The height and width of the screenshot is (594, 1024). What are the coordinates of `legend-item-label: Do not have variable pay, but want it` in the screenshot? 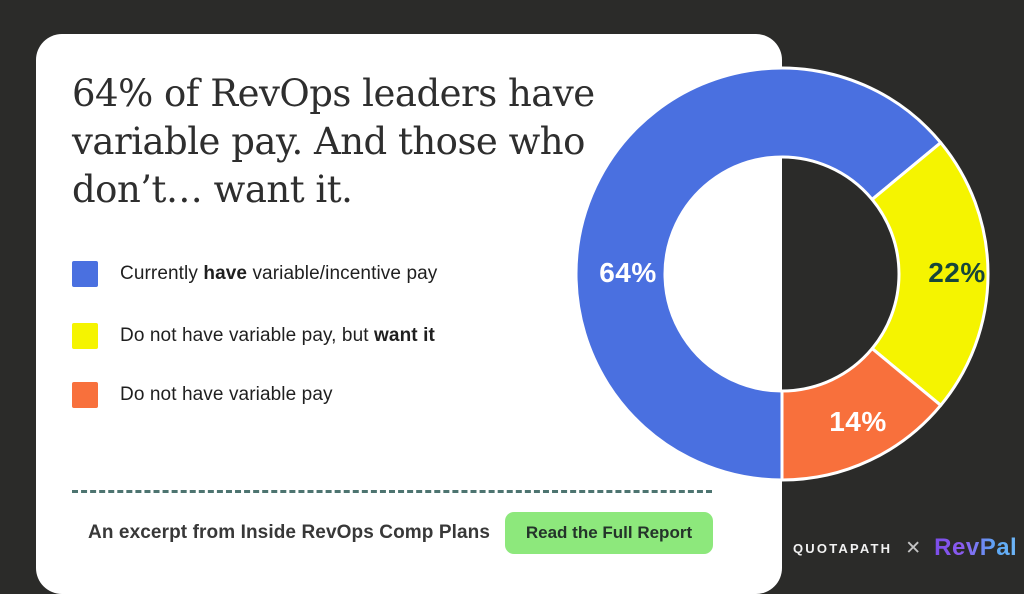 It's located at (277, 335).